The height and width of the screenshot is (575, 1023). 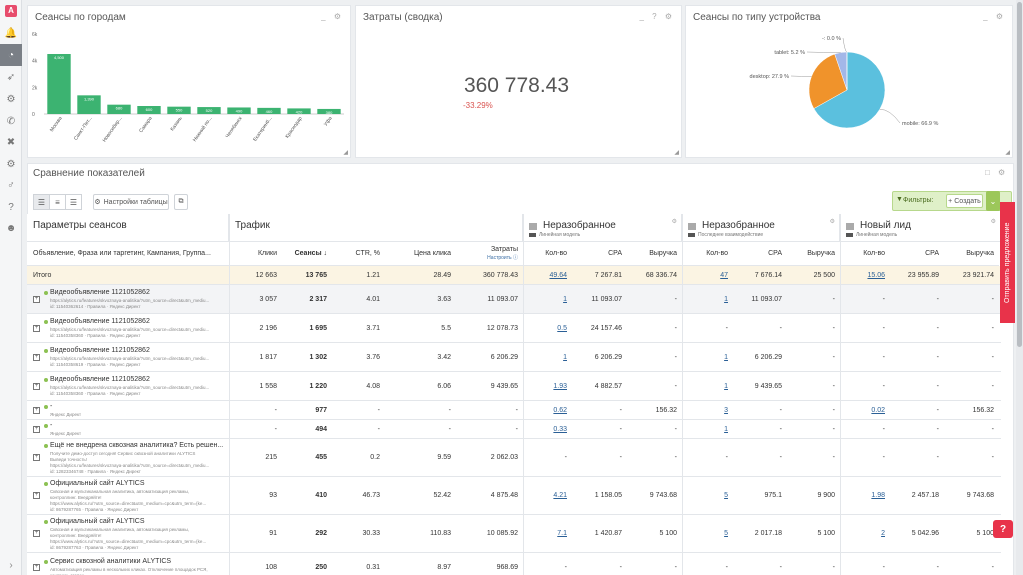 I want to click on send-feedback-tab: Отправить предложение, so click(x=1007, y=262).